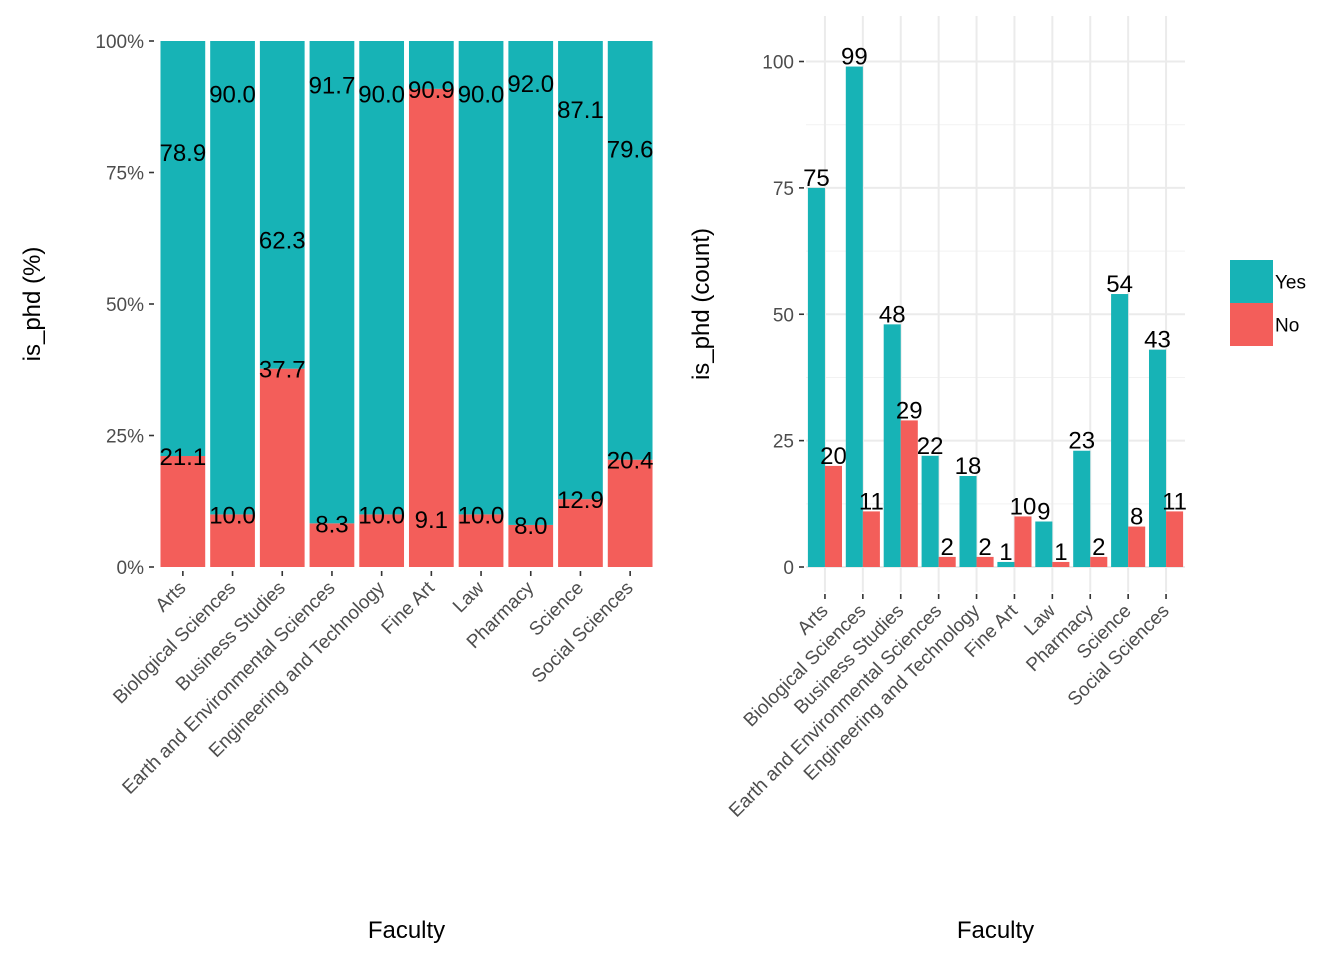 Image resolution: width=1344 pixels, height=960 pixels. What do you see at coordinates (816, 178) in the screenshot?
I see `data-label-yes: 75` at bounding box center [816, 178].